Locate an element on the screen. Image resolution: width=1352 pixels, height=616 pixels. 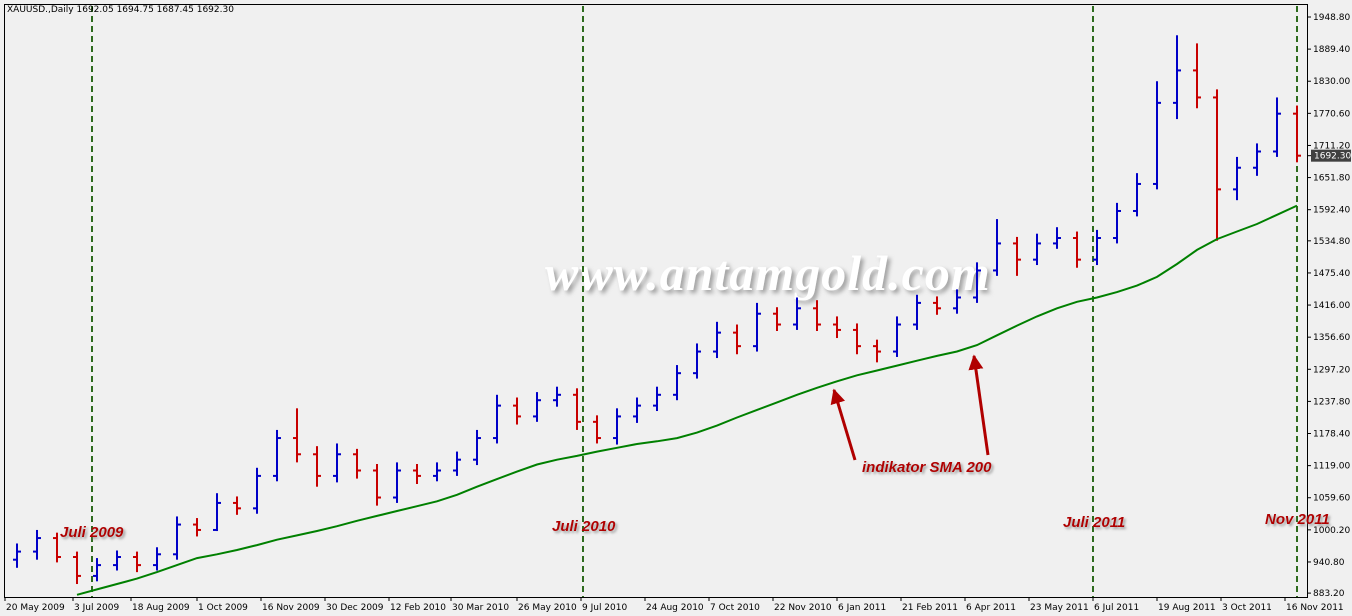
annotation: Juli 2011 is located at coordinates (1094, 522).